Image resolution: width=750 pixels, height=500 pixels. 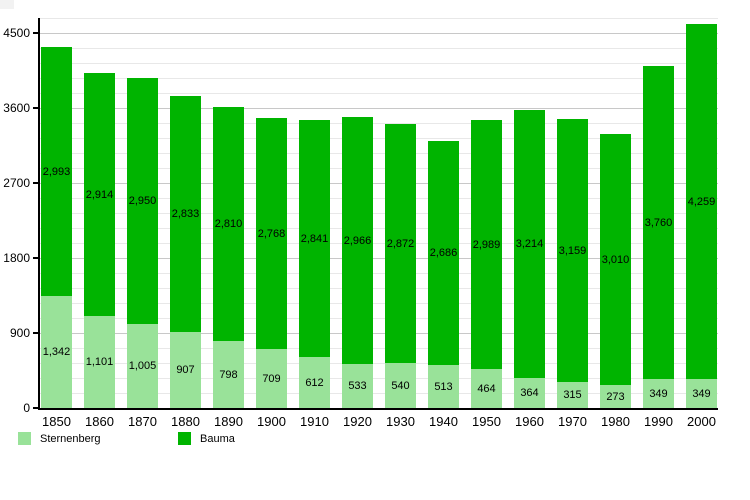 I want to click on sternenberg-segment: 464, so click(x=486, y=388).